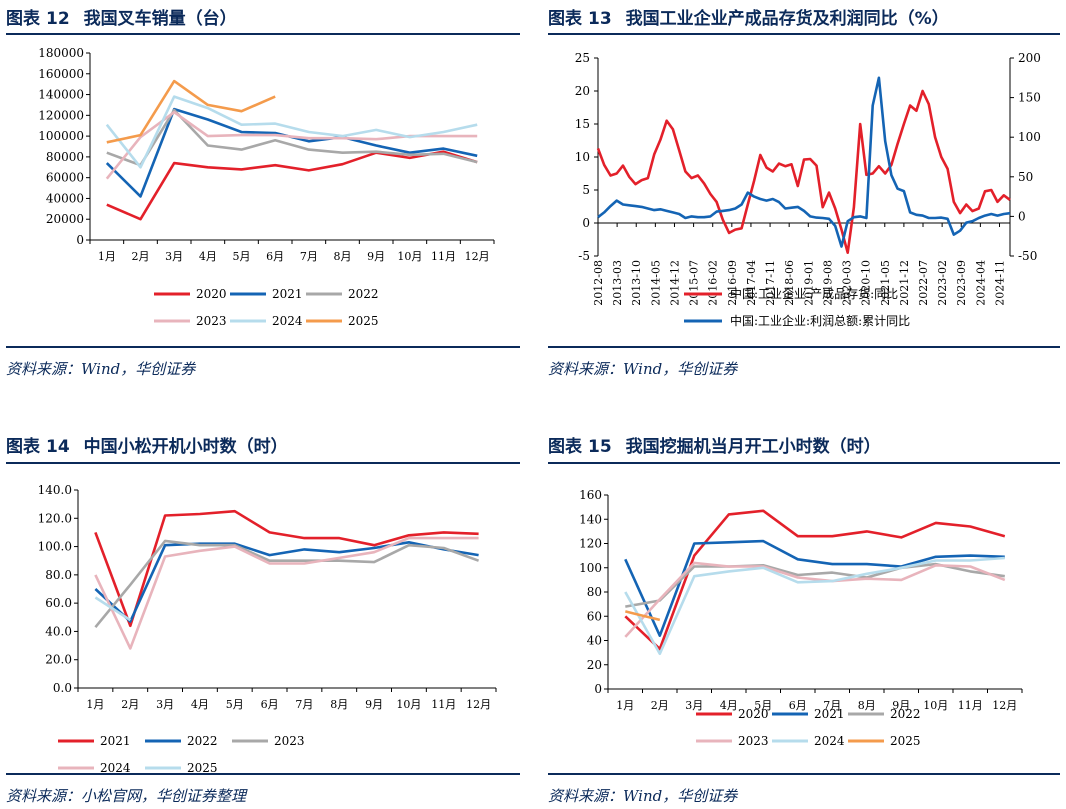 The width and height of the screenshot is (1066, 809). I want to click on y-tick-label: 20000, so click(65, 219).